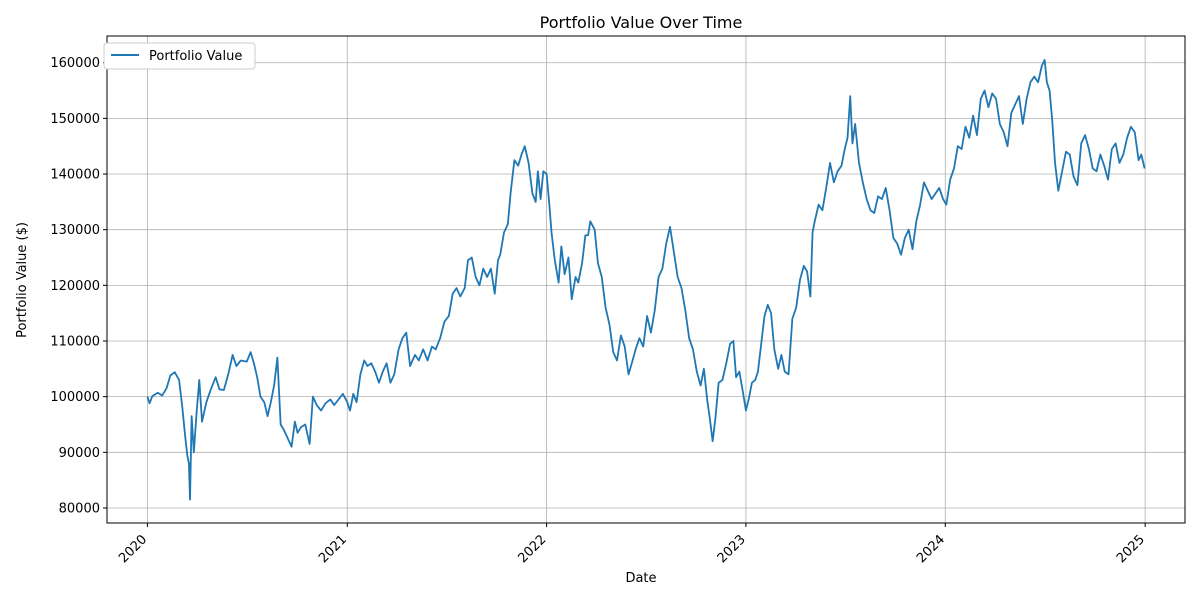 This screenshot has height=604, width=1200. What do you see at coordinates (75, 397) in the screenshot?
I see `y-tick-label: 100000` at bounding box center [75, 397].